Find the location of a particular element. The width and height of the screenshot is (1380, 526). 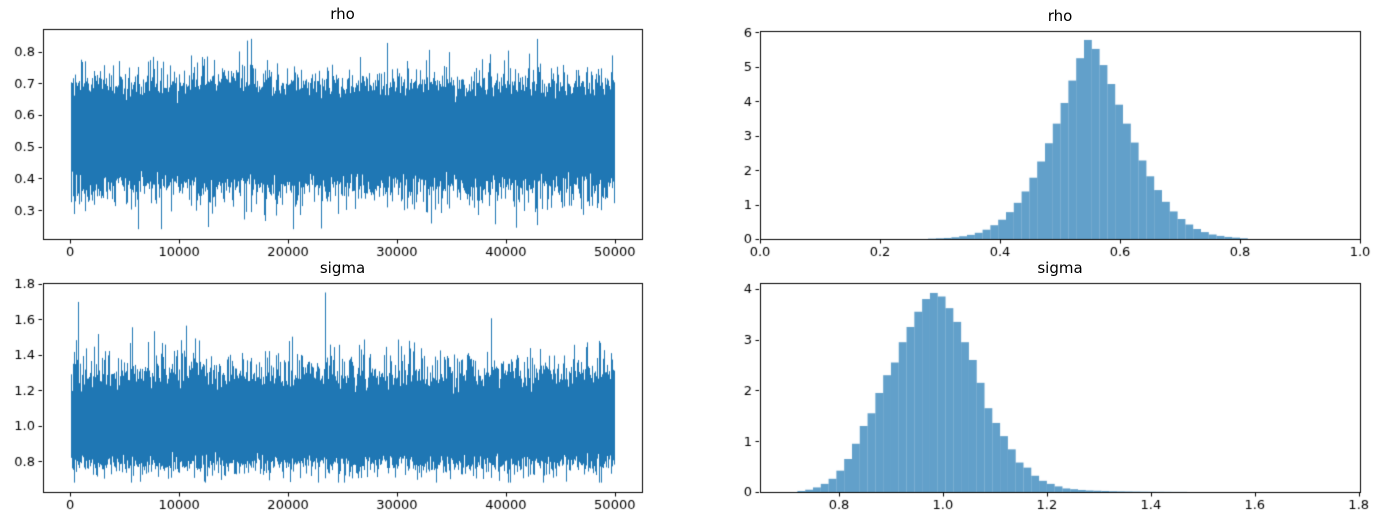

plot-title-rho-trace: rho is located at coordinates (342, 14).